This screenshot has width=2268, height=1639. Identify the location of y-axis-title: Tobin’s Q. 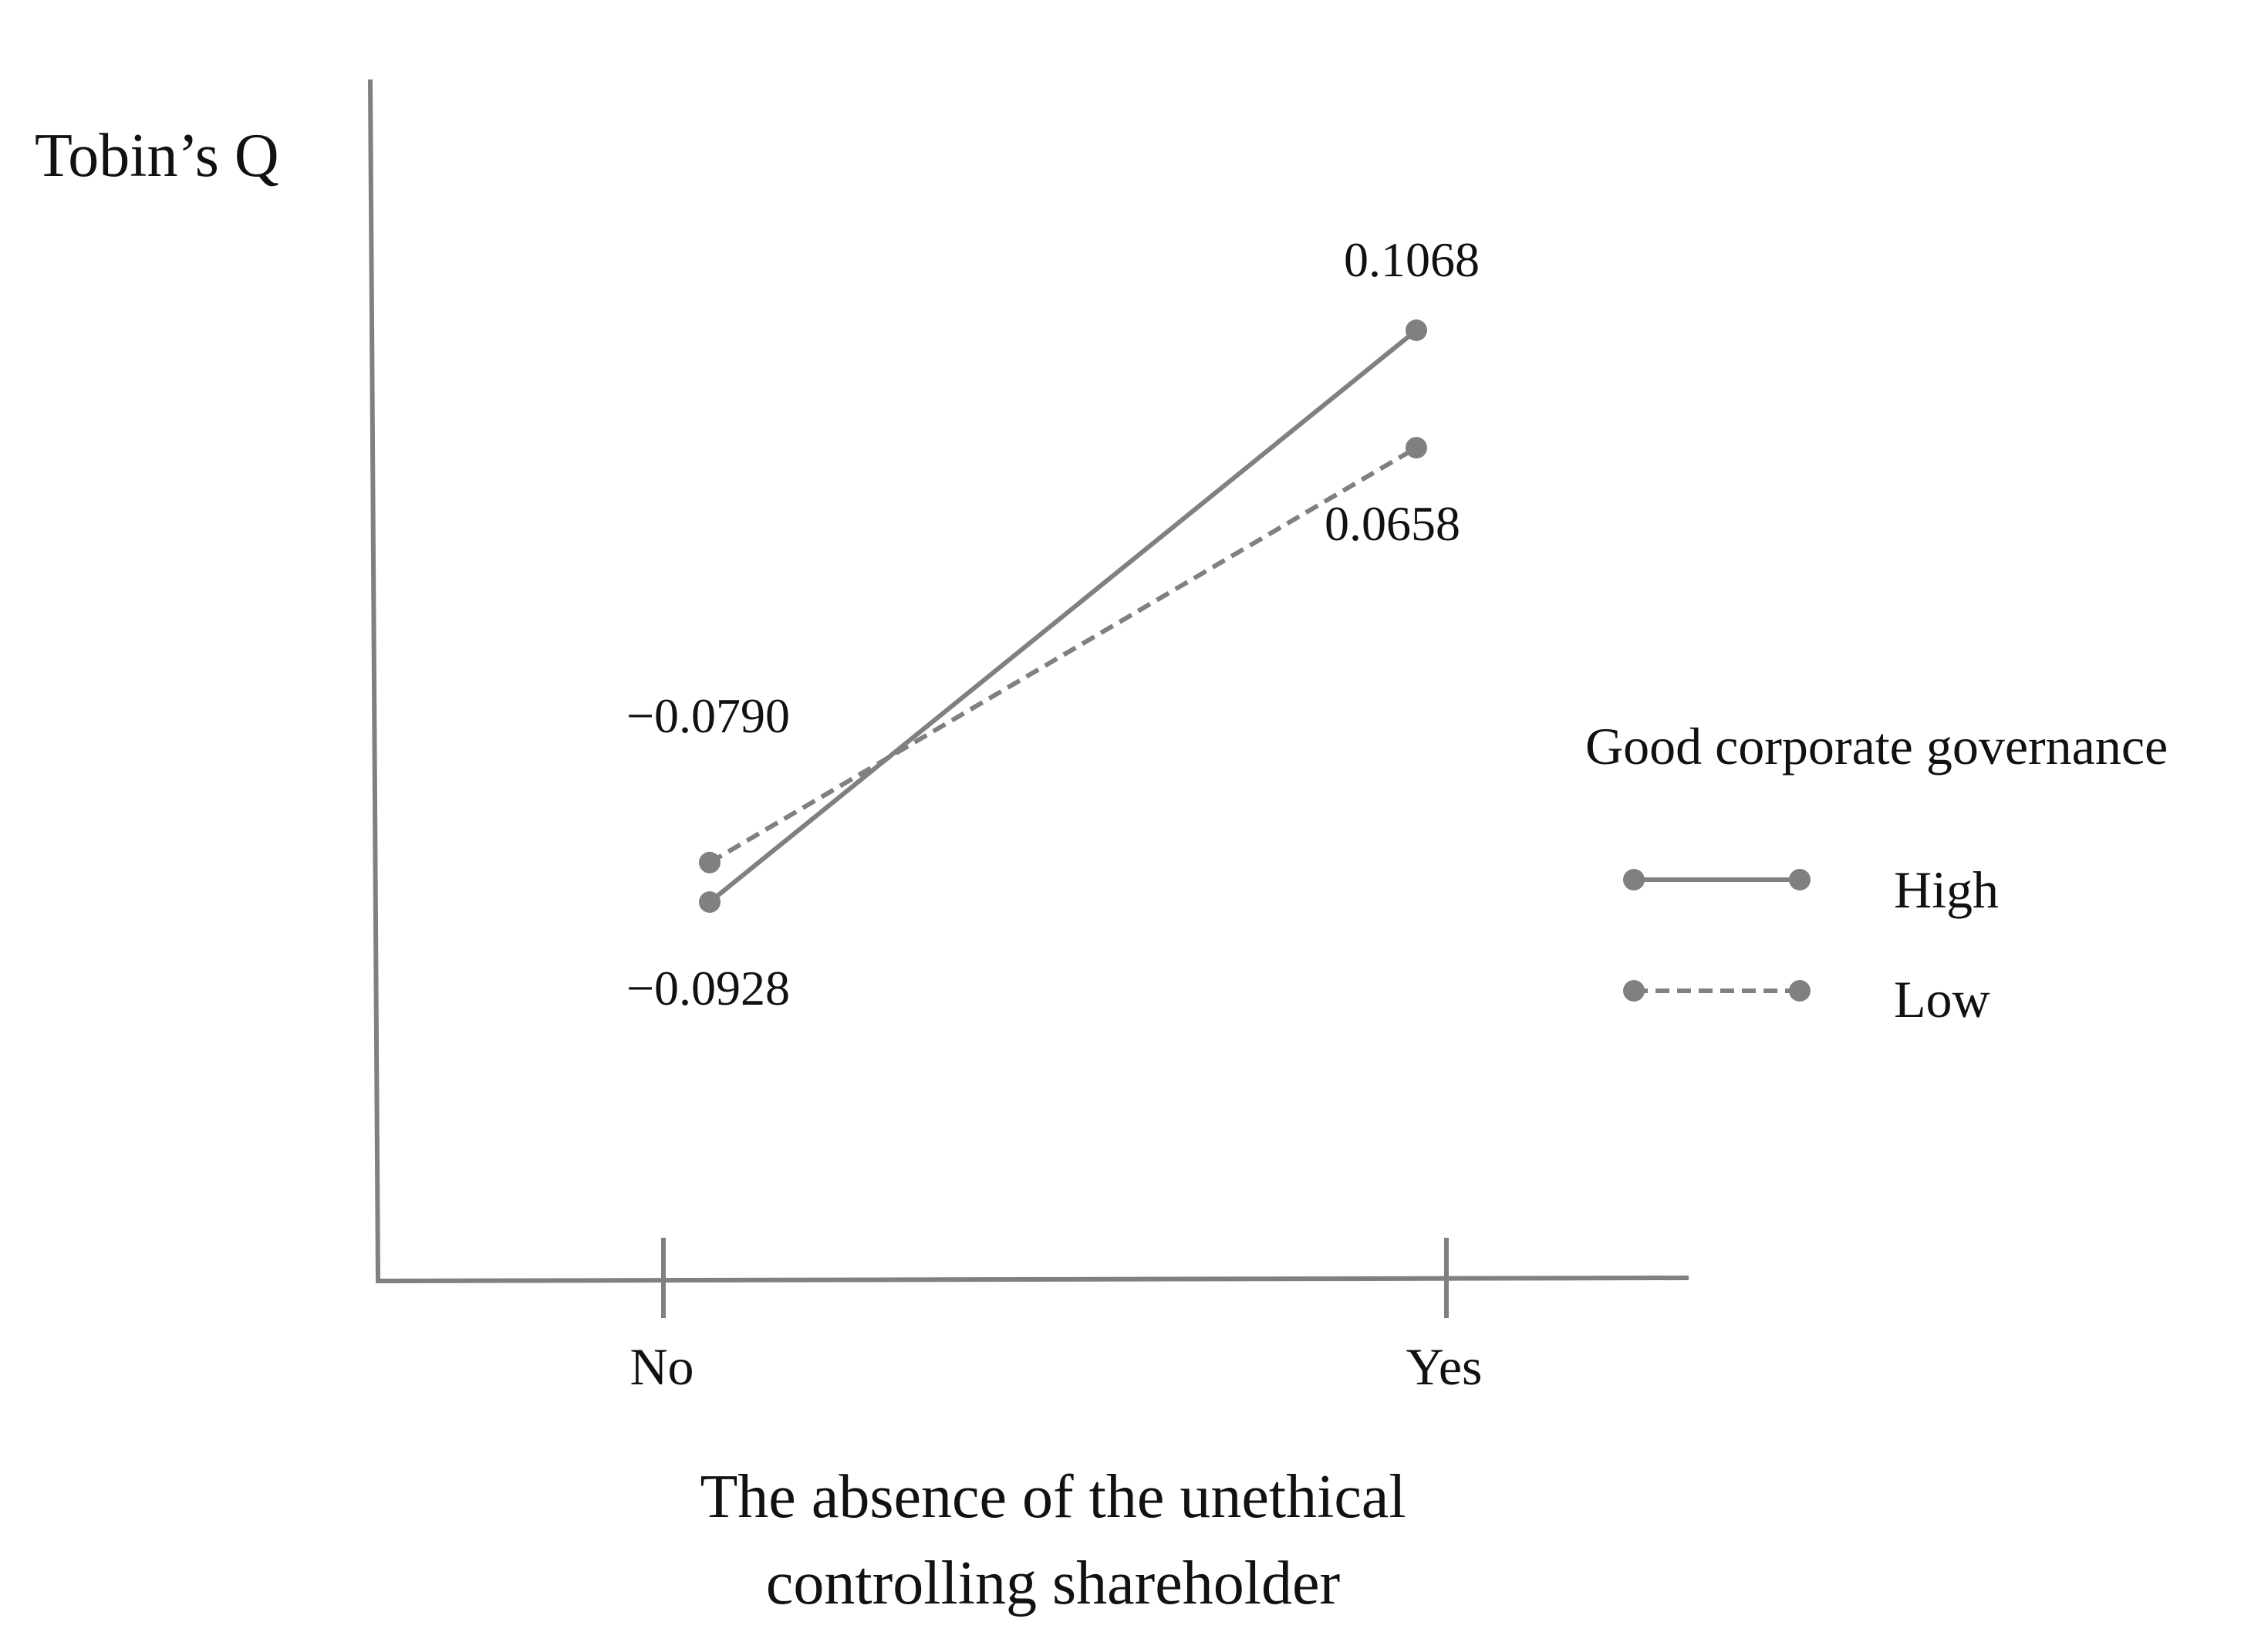
(157, 156).